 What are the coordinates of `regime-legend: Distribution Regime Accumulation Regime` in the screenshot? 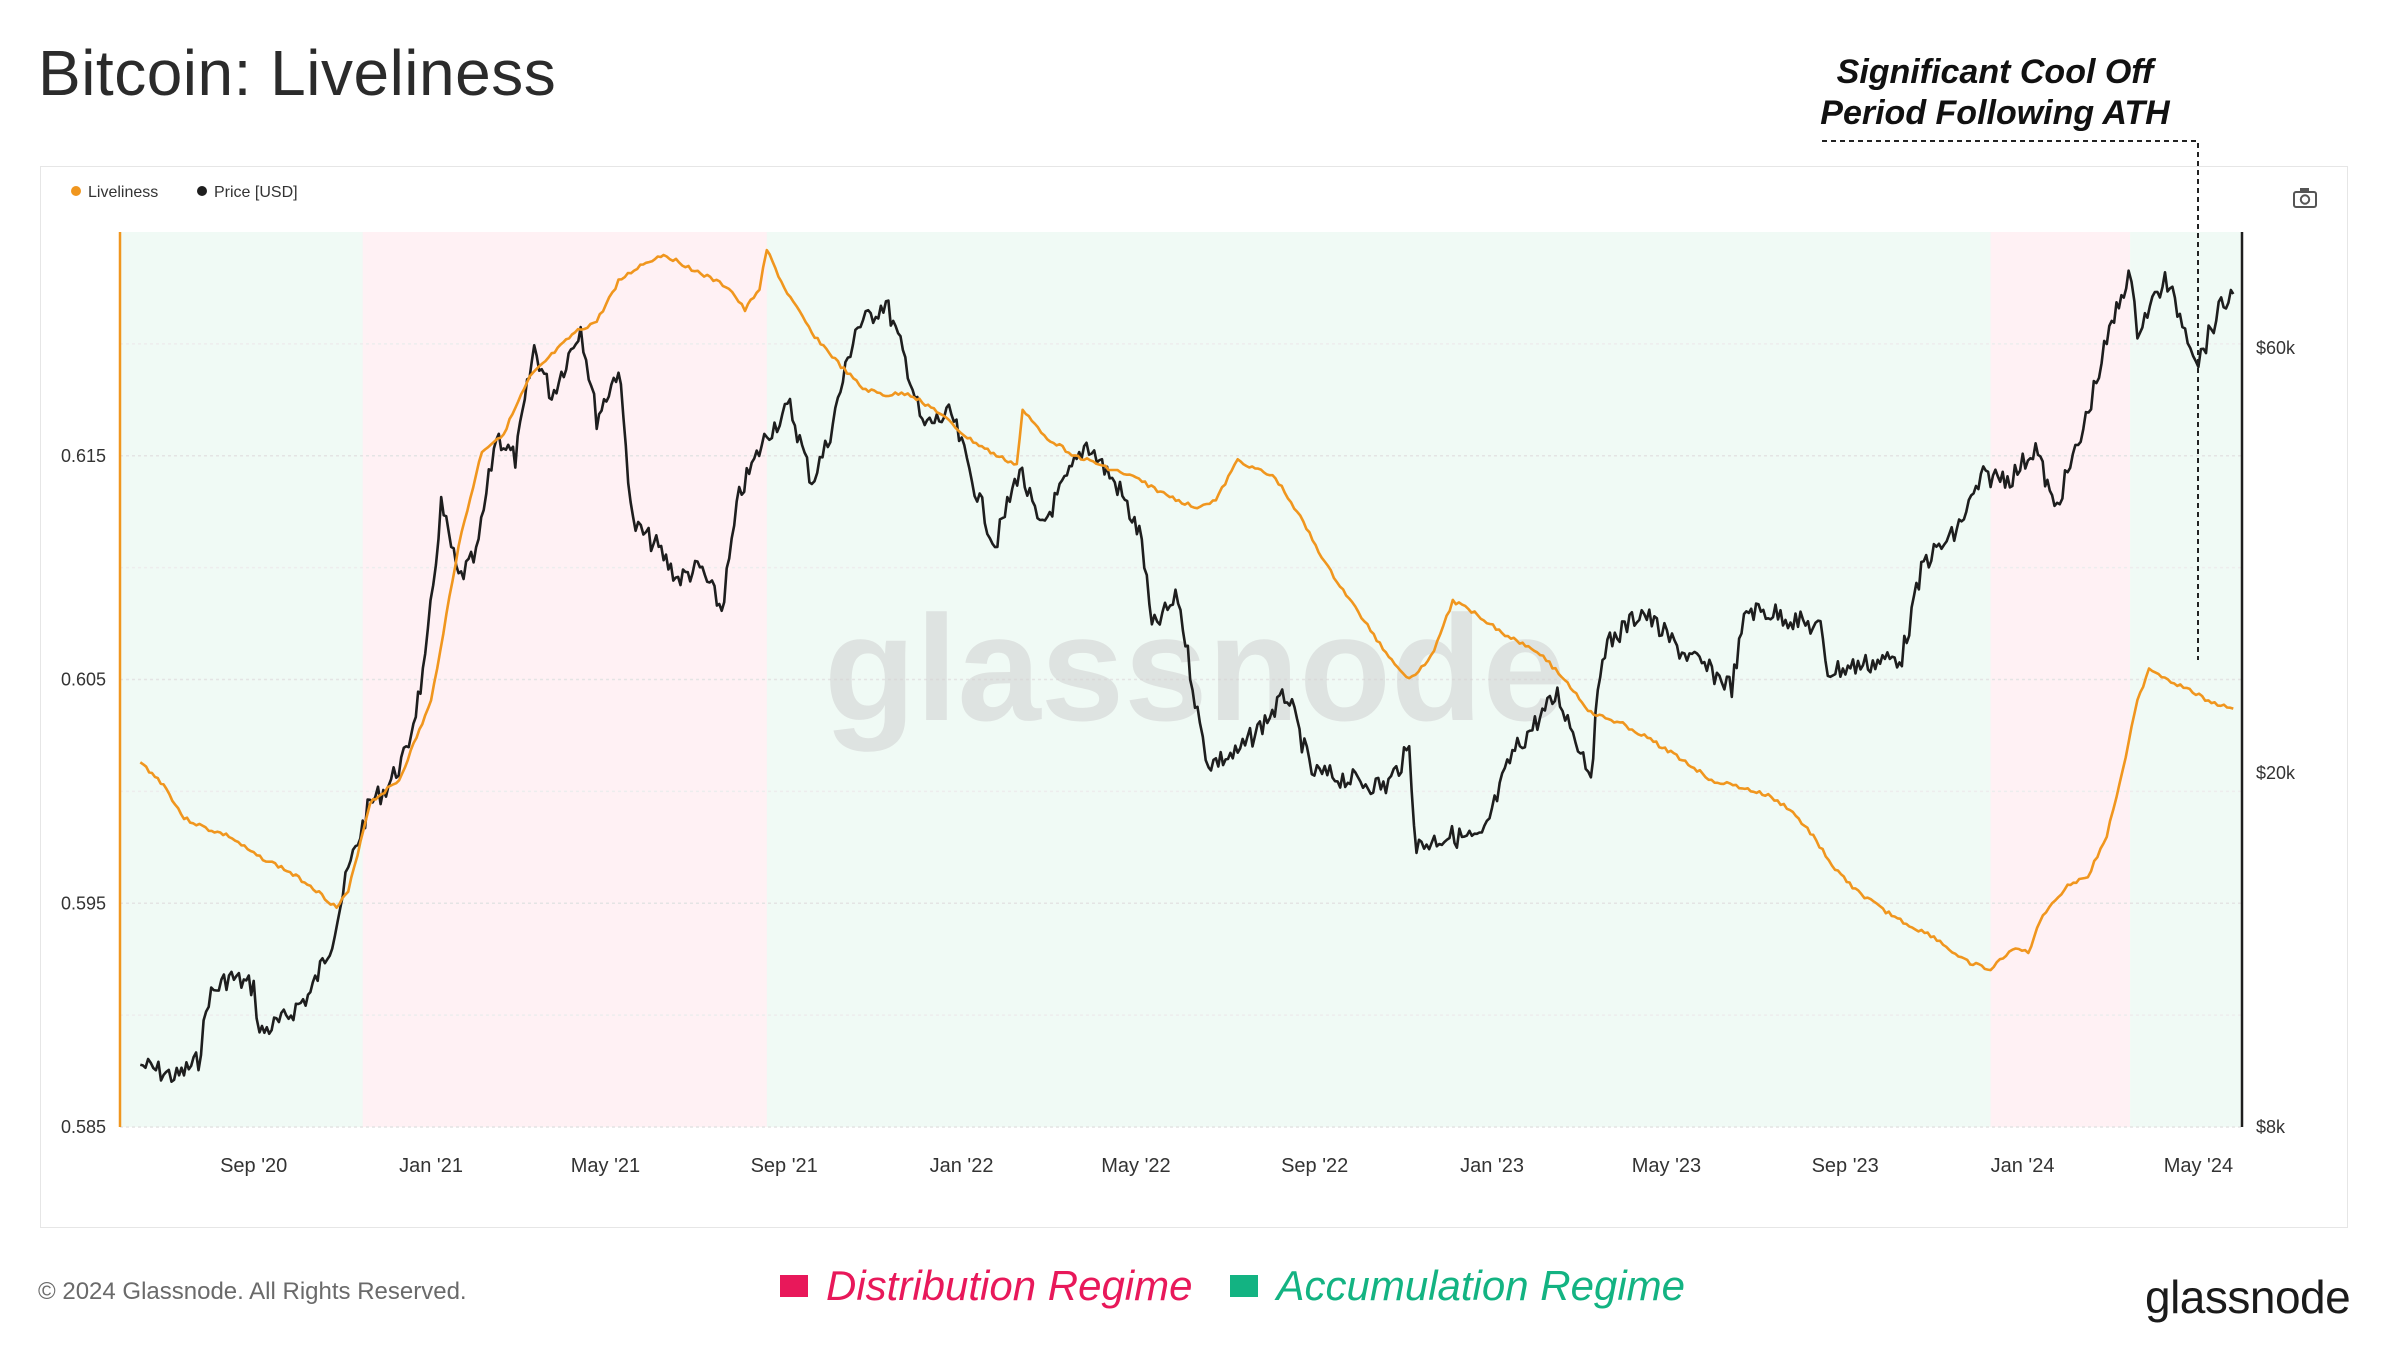 It's located at (1251, 1286).